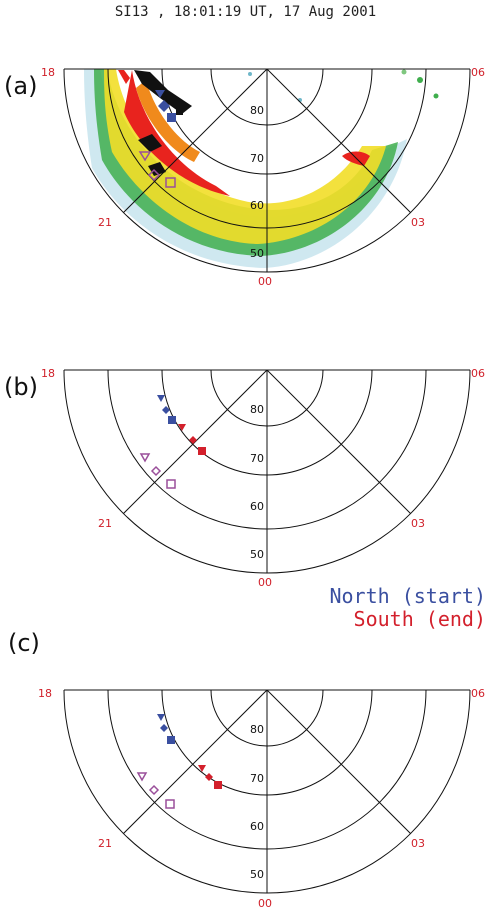 Image resolution: width=491 pixels, height=911 pixels. What do you see at coordinates (24, 643) in the screenshot?
I see `panel-c-letter: (c)` at bounding box center [24, 643].